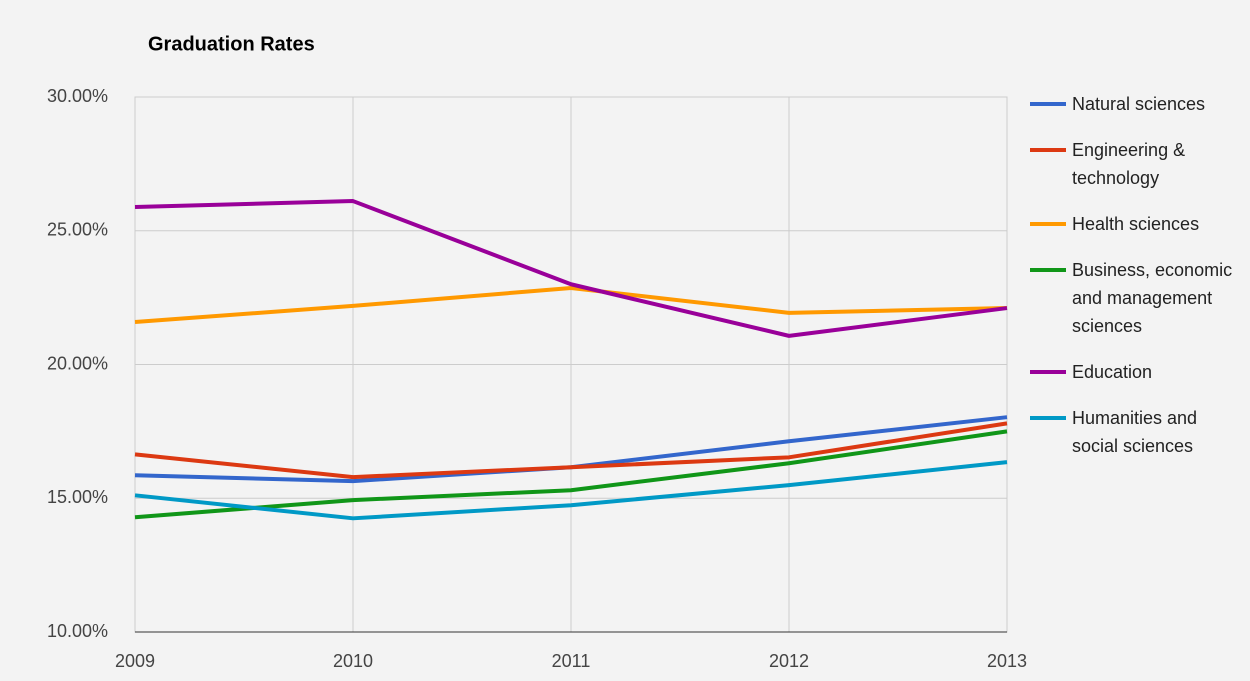  I want to click on legend-entry: Education, so click(1137, 372).